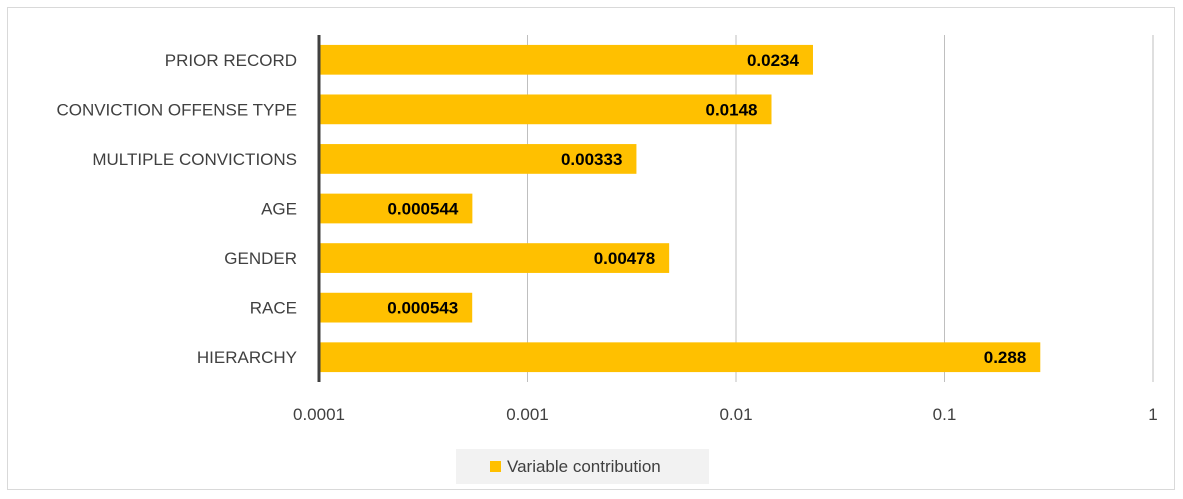 The height and width of the screenshot is (499, 1183). What do you see at coordinates (273, 308) in the screenshot?
I see `category-label: RACE` at bounding box center [273, 308].